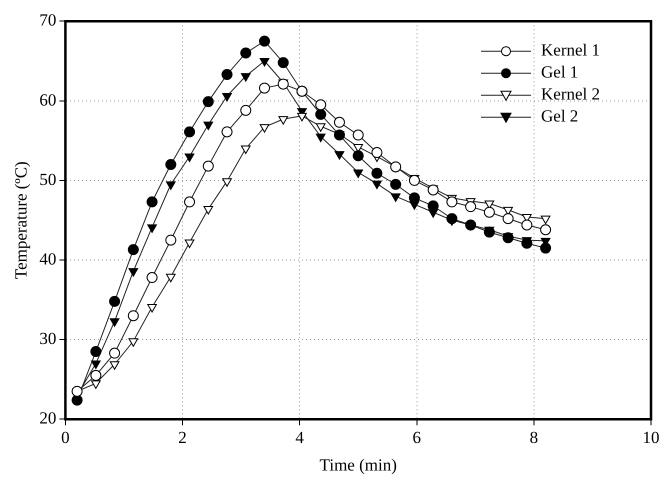 The width and height of the screenshot is (671, 488). Describe the element at coordinates (570, 50) in the screenshot. I see `legend-label: Kernel 1` at that location.